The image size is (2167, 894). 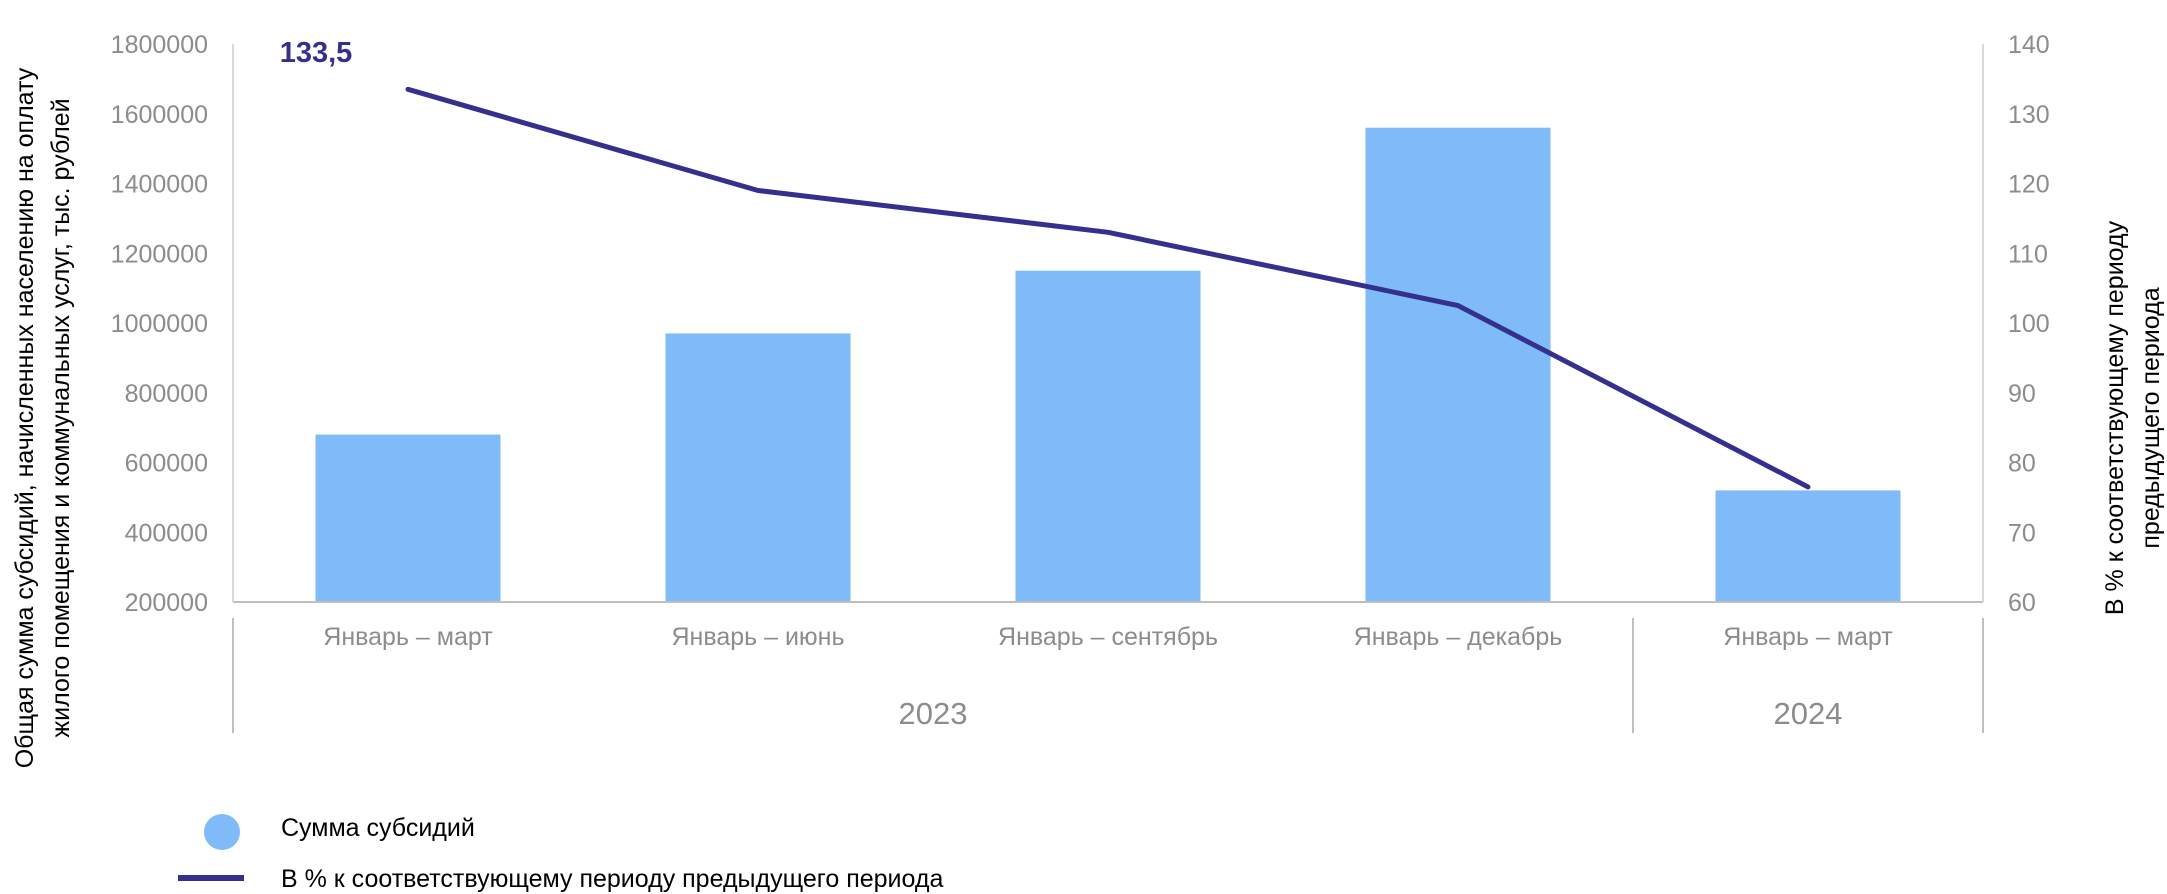 I want to click on right-tick-label: 90, so click(x=2022, y=394).